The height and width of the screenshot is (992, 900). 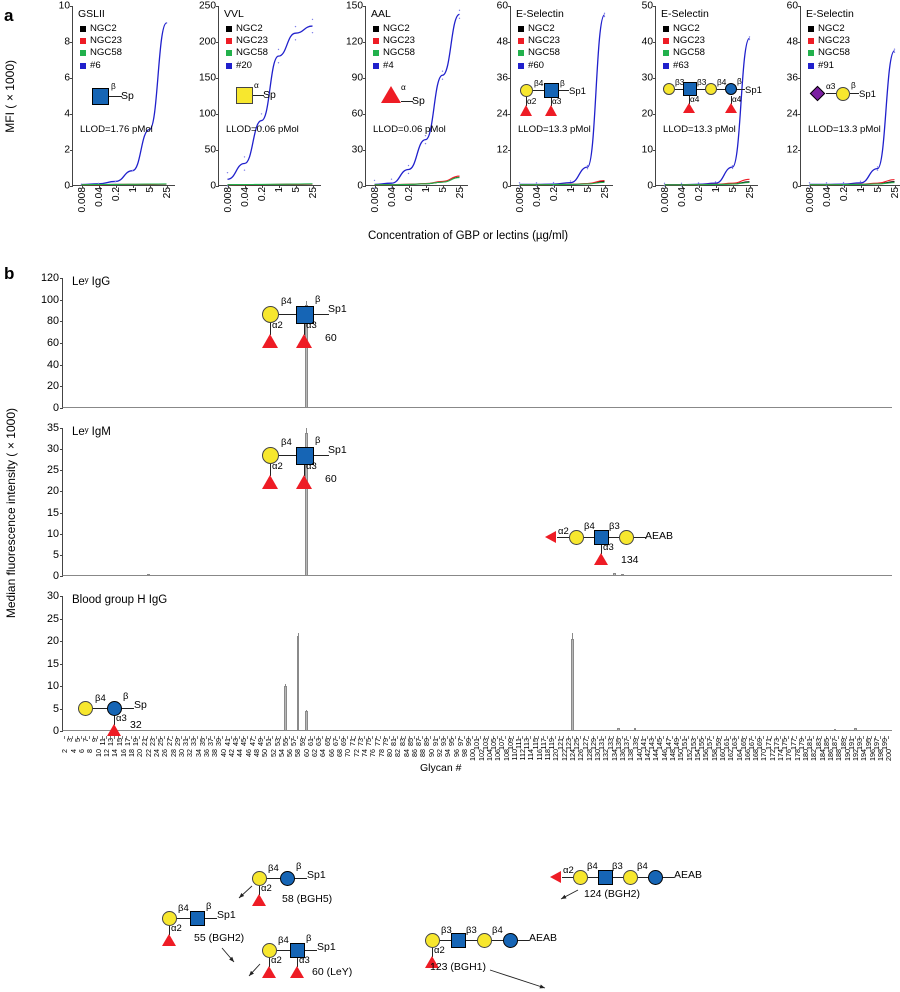 What do you see at coordinates (826, 65) in the screenshot?
I see `legend-label: #91` at bounding box center [826, 65].